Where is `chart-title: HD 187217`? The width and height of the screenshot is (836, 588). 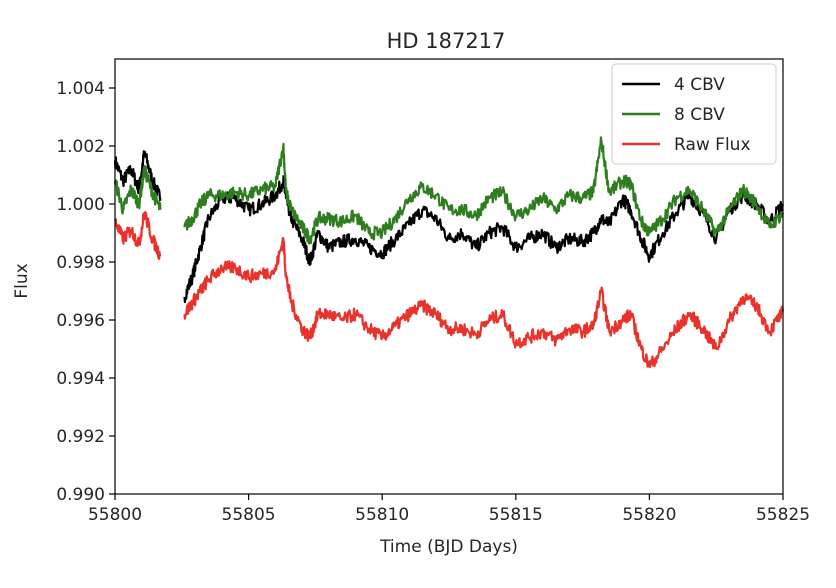
chart-title: HD 187217 is located at coordinates (446, 41).